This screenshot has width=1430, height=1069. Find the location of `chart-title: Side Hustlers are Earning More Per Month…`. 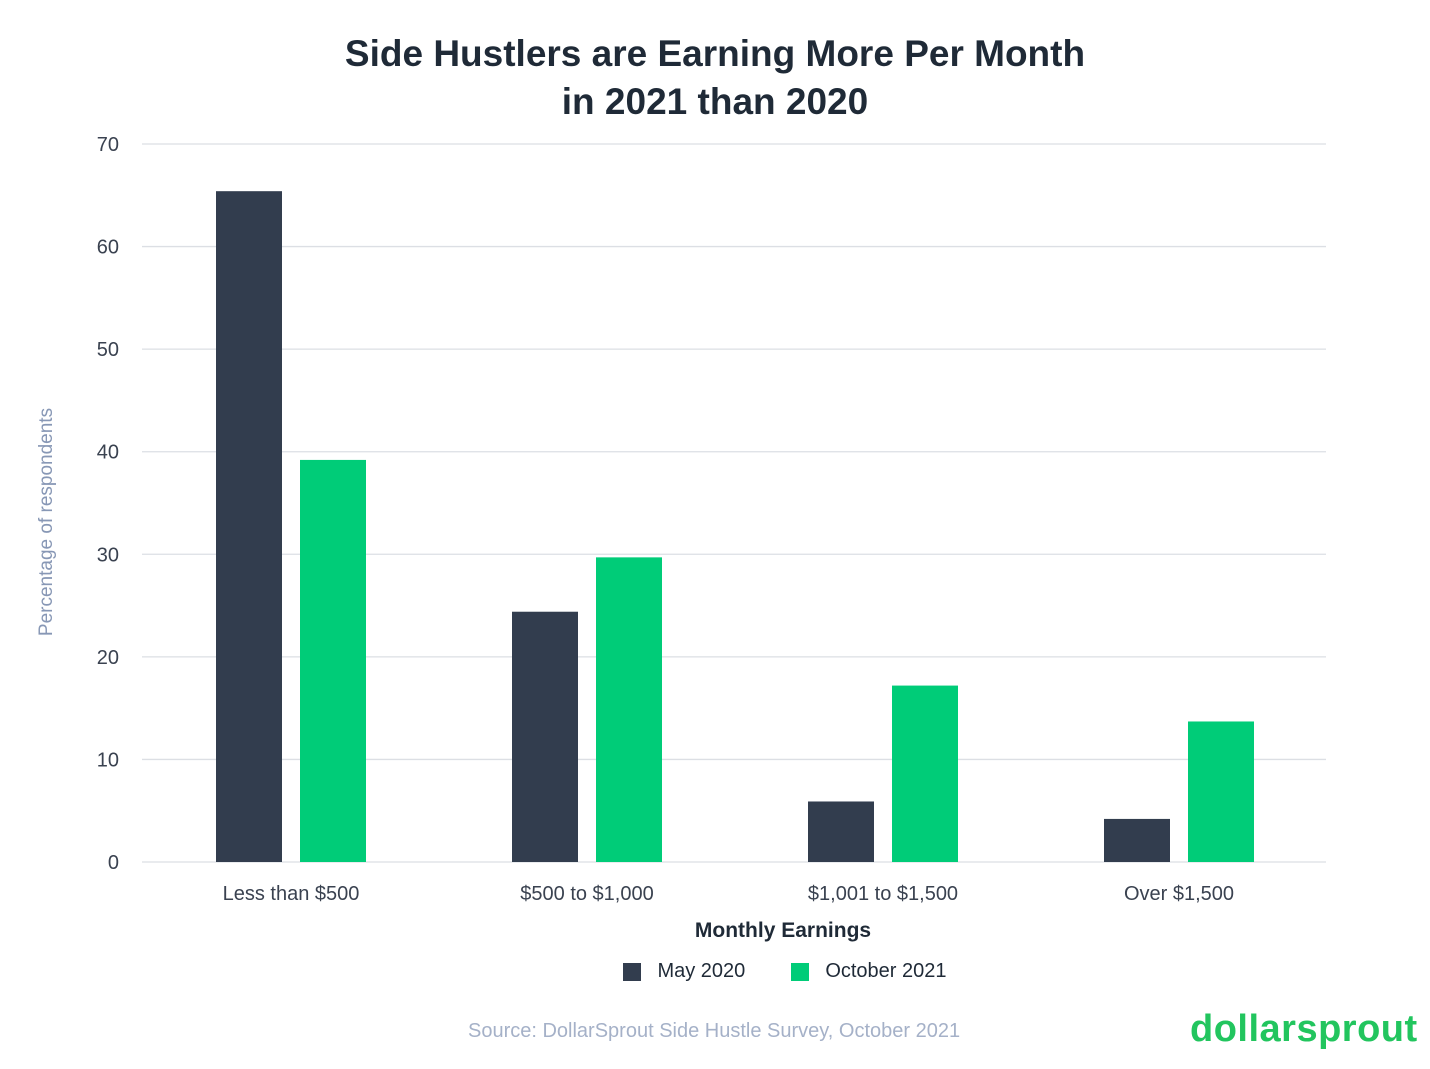

chart-title: Side Hustlers are Earning More Per Month… is located at coordinates (715, 78).